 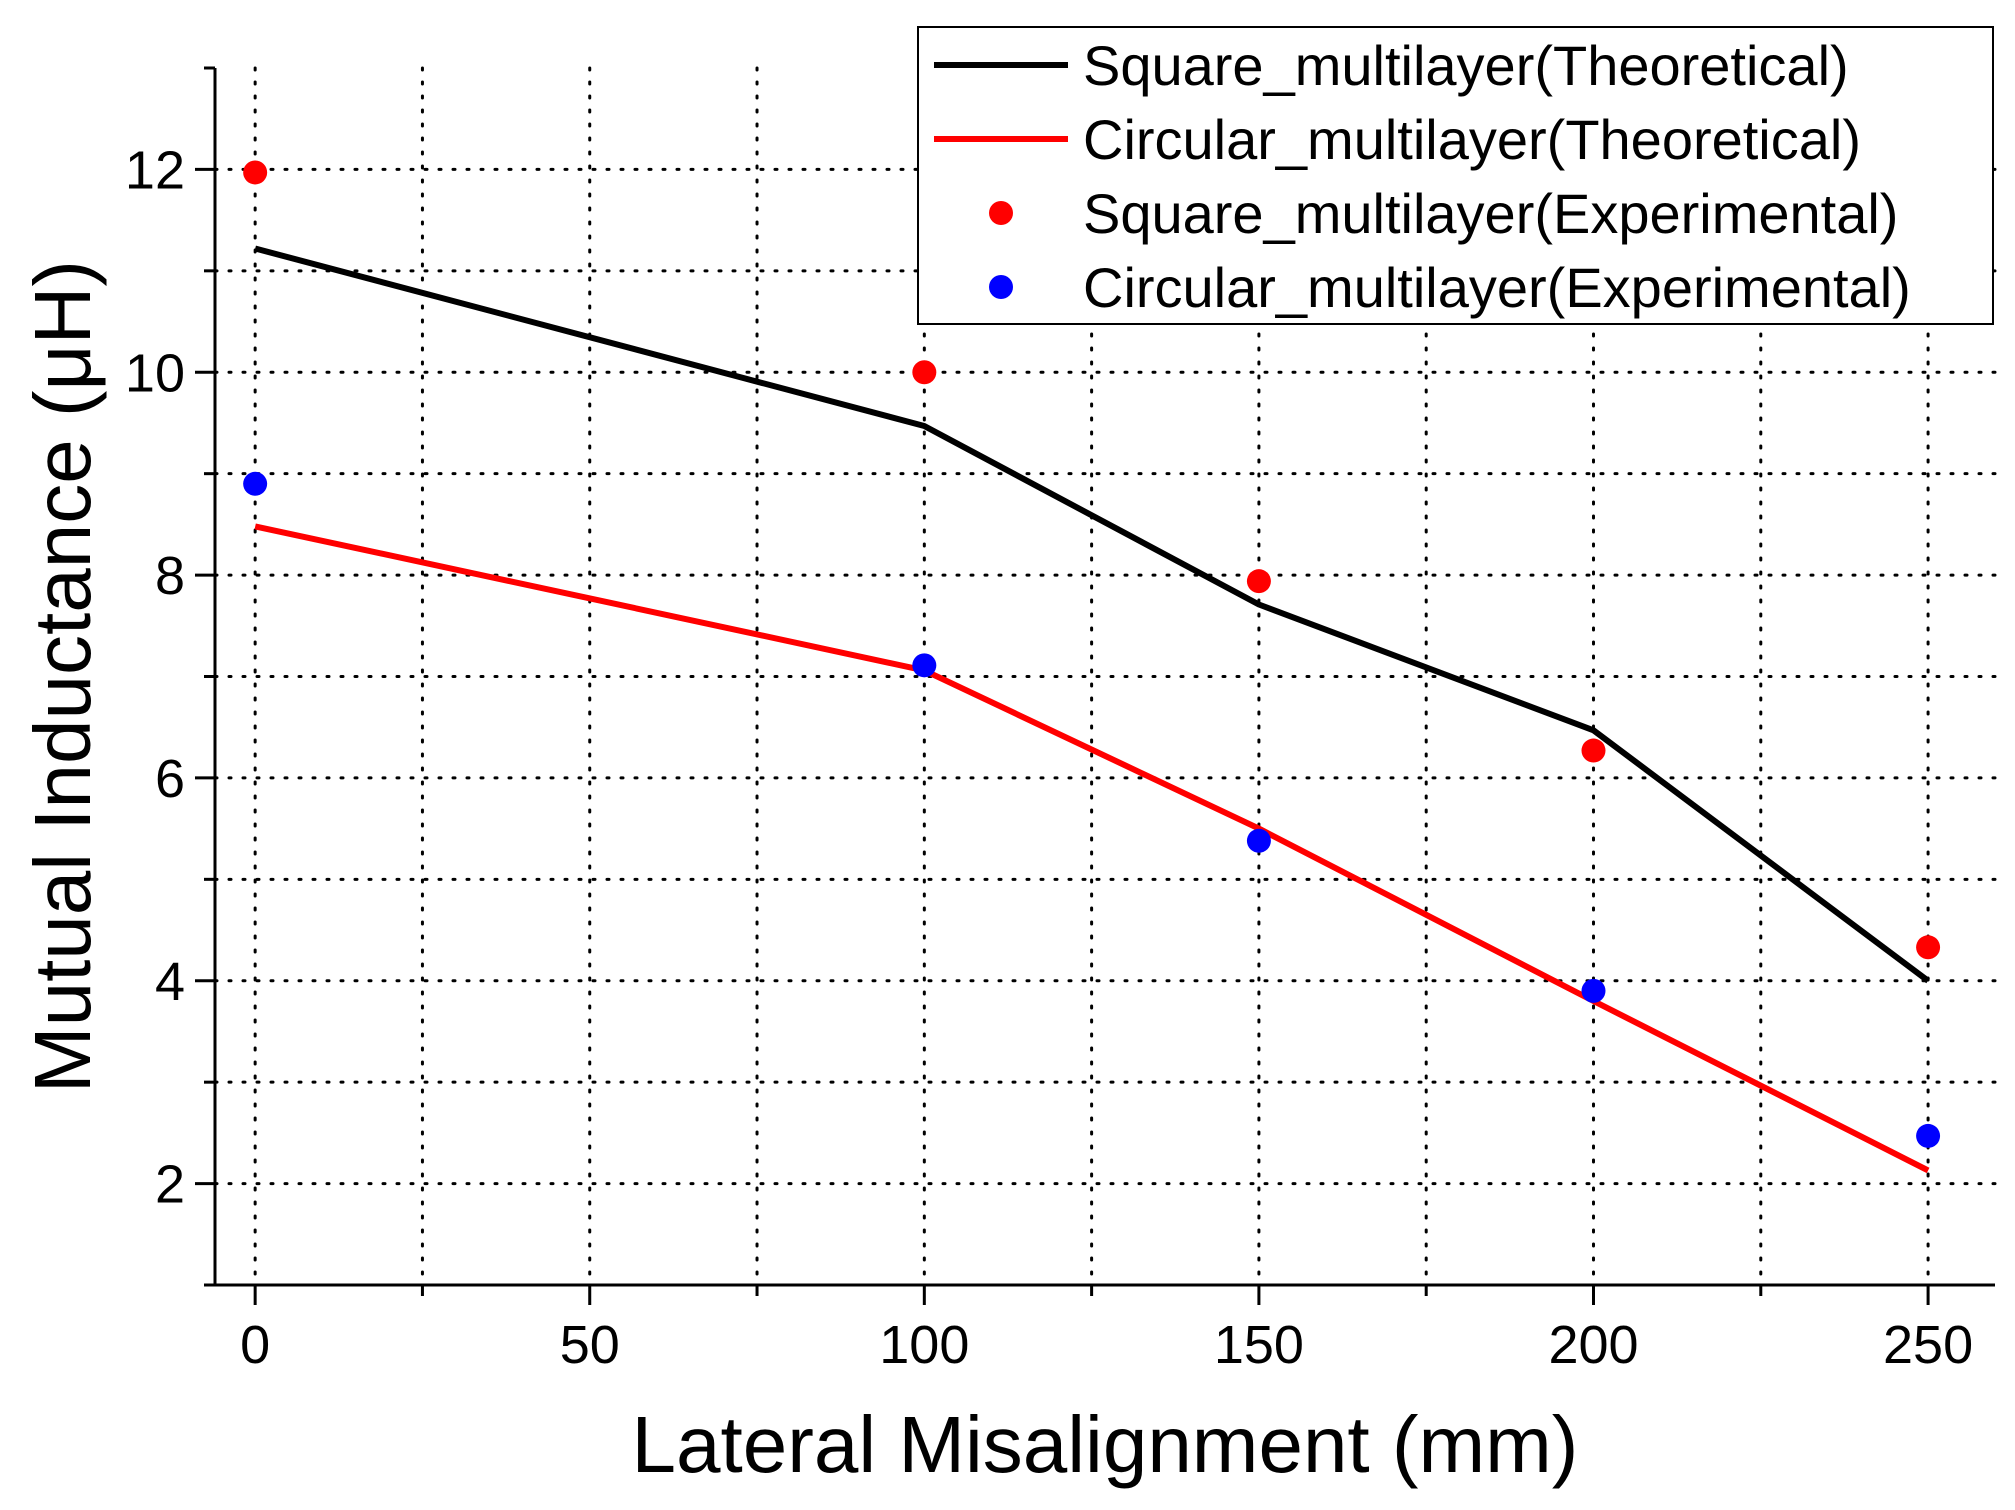 I want to click on legend-label: Square_multilayer(Theoretical), so click(x=1466, y=65).